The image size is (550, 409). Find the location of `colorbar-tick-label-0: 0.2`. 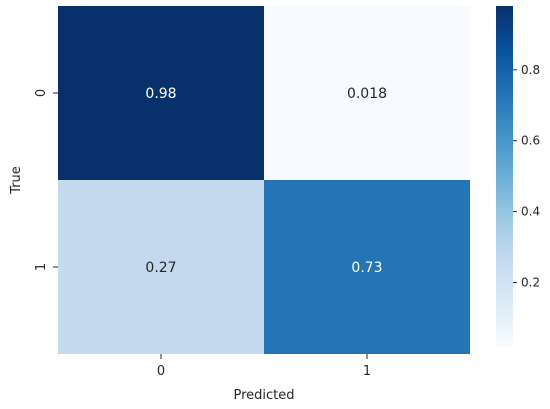

colorbar-tick-label-0: 0.2 is located at coordinates (530, 282).